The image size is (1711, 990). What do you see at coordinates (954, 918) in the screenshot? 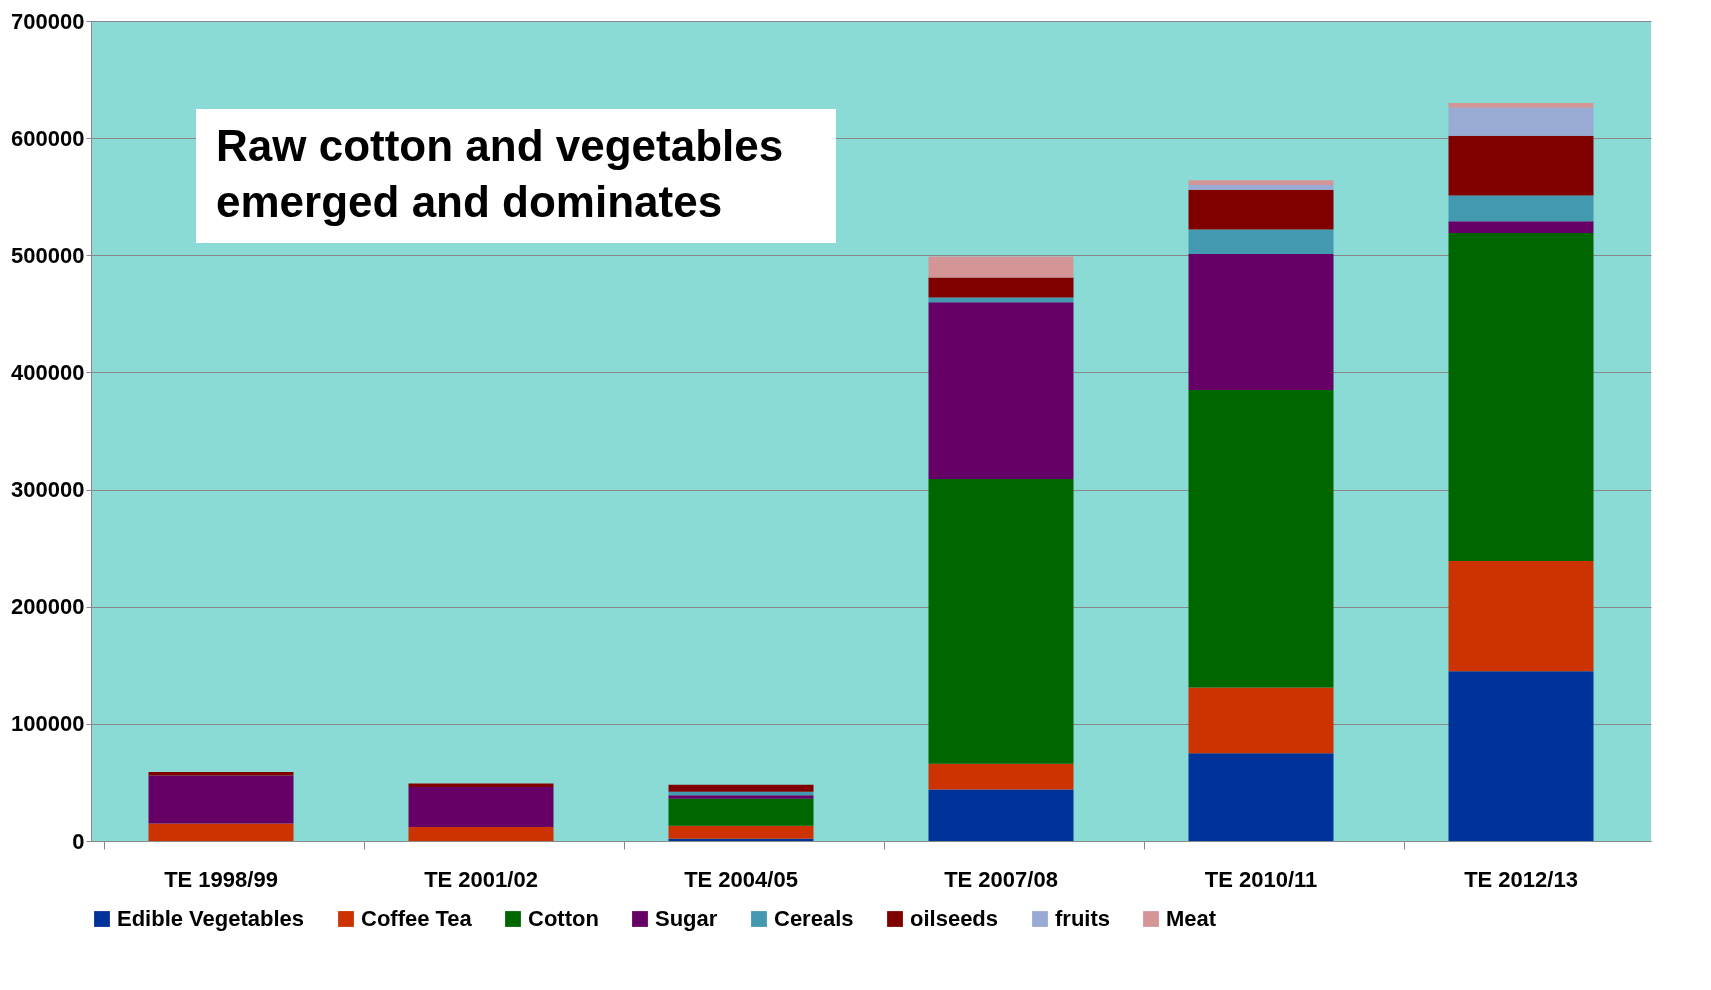
I see `legend-label: oilseeds` at bounding box center [954, 918].